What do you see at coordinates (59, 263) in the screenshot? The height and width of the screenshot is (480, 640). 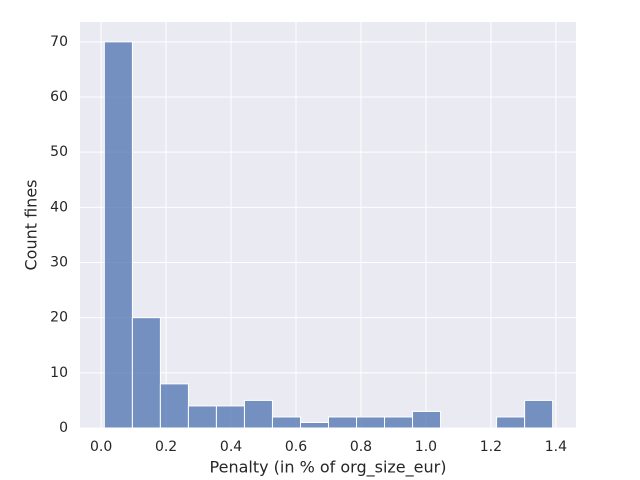 I see `y-tick-label: 30` at bounding box center [59, 263].